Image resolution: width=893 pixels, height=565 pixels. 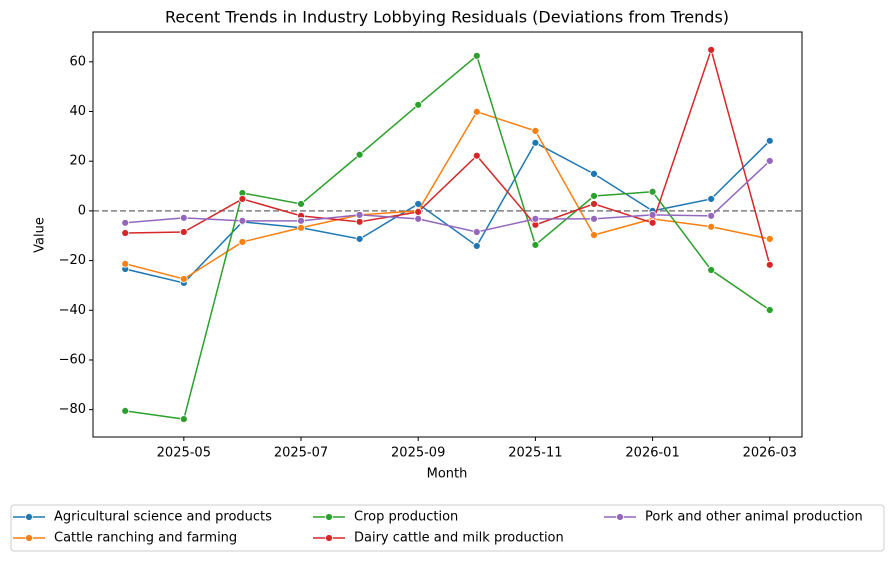 What do you see at coordinates (652, 453) in the screenshot?
I see `x-tick-label: 2026-01` at bounding box center [652, 453].